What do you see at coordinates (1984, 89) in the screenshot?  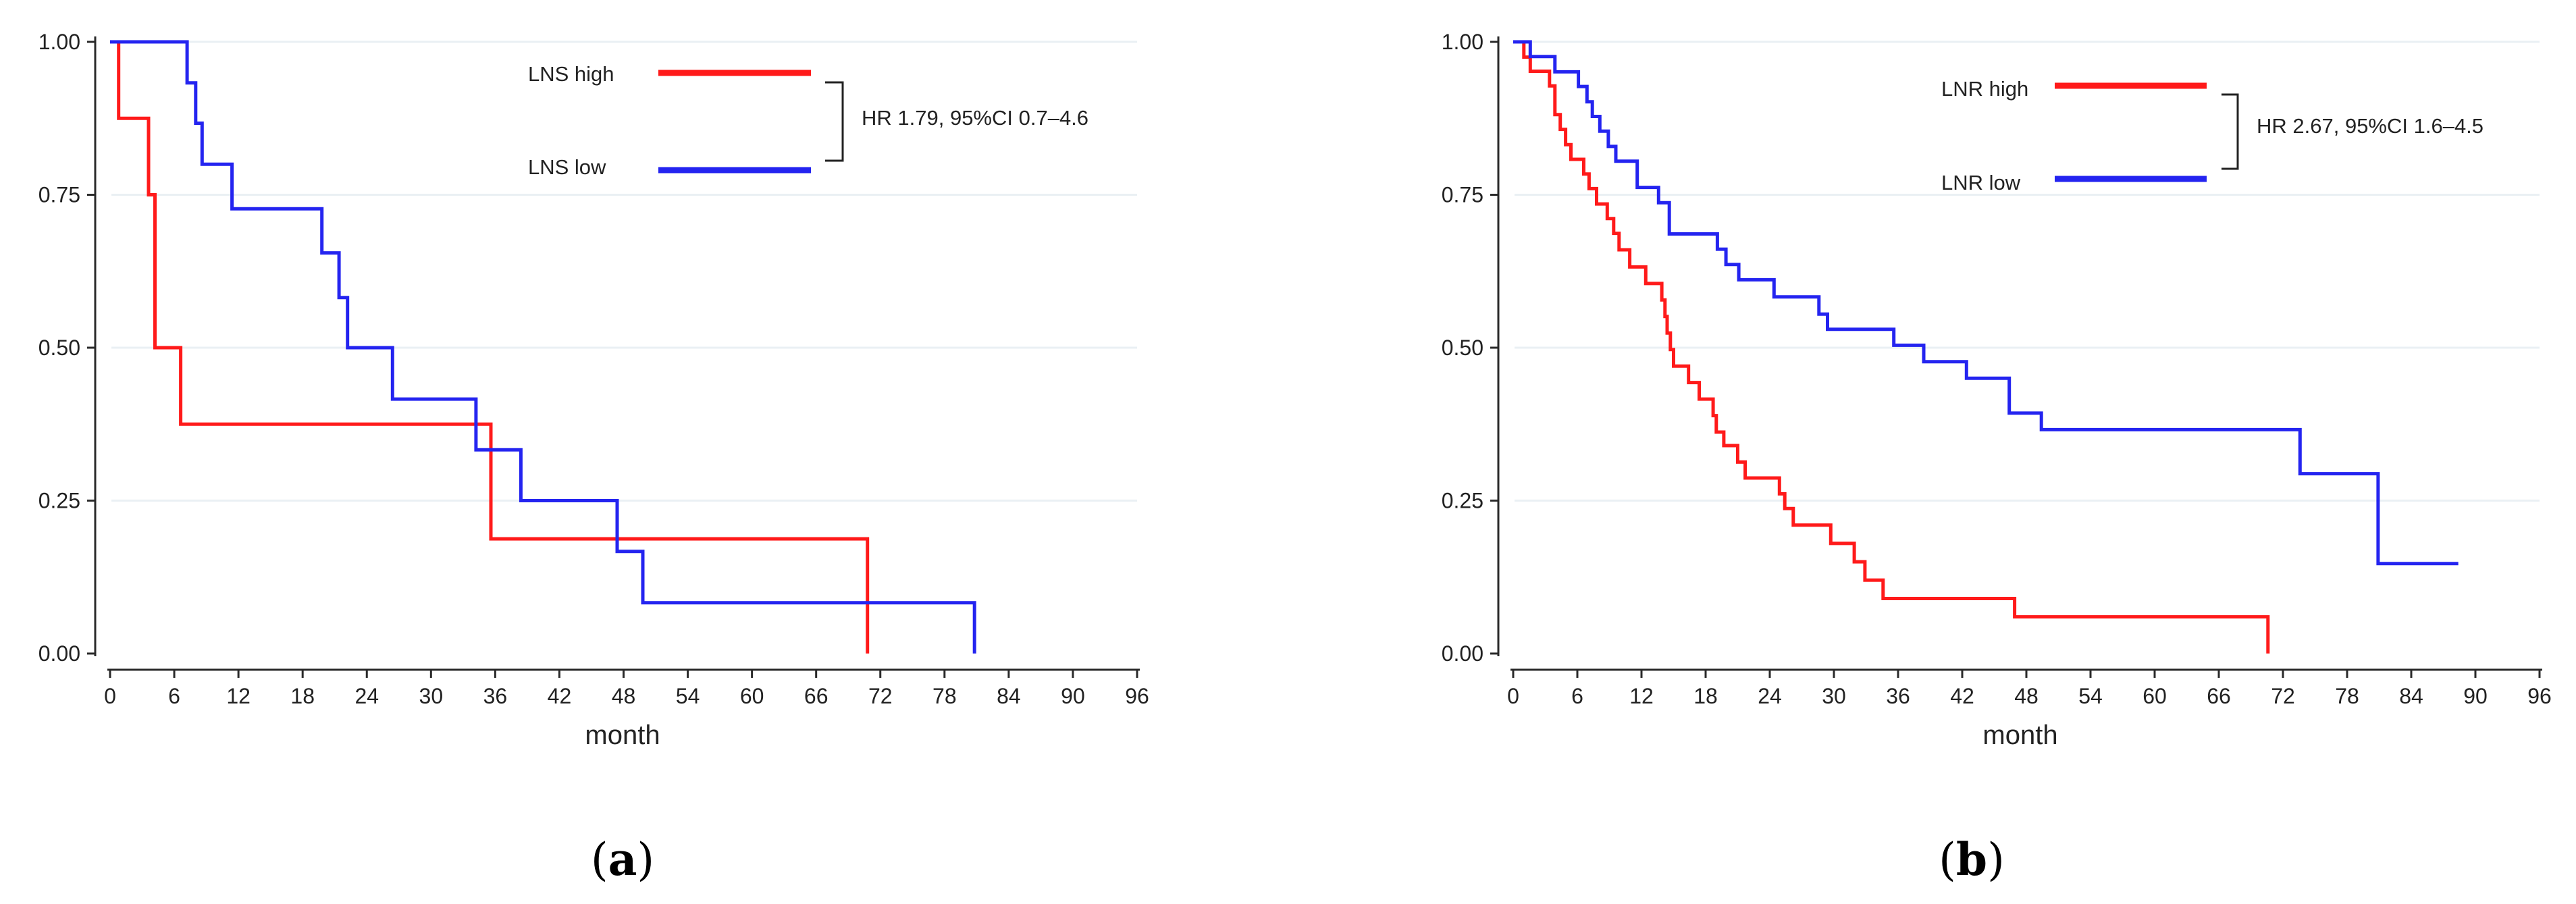 I see `legend-label-lnr-high: LNR high` at bounding box center [1984, 89].